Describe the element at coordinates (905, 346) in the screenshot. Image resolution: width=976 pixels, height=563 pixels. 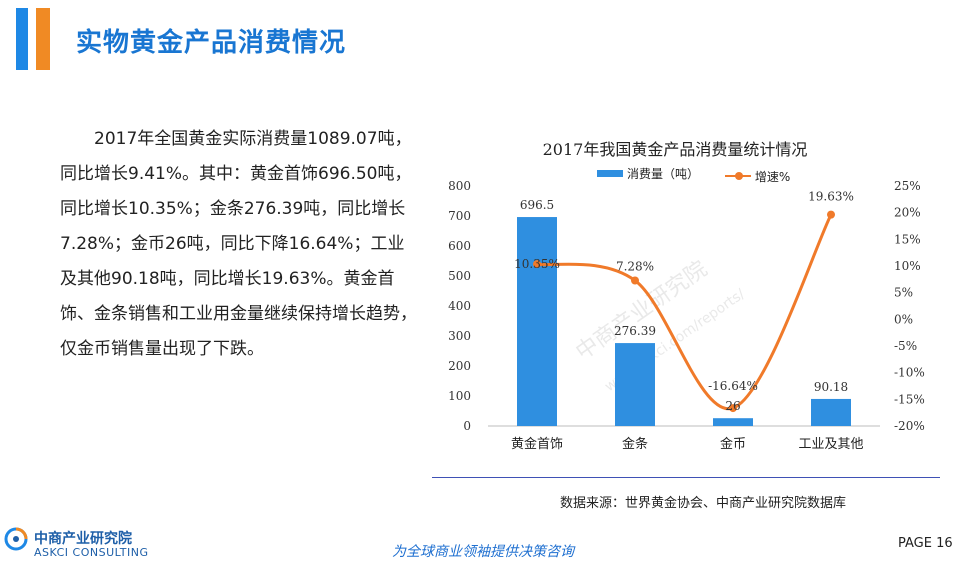
I see `y-right-tick-label: -5%` at that location.